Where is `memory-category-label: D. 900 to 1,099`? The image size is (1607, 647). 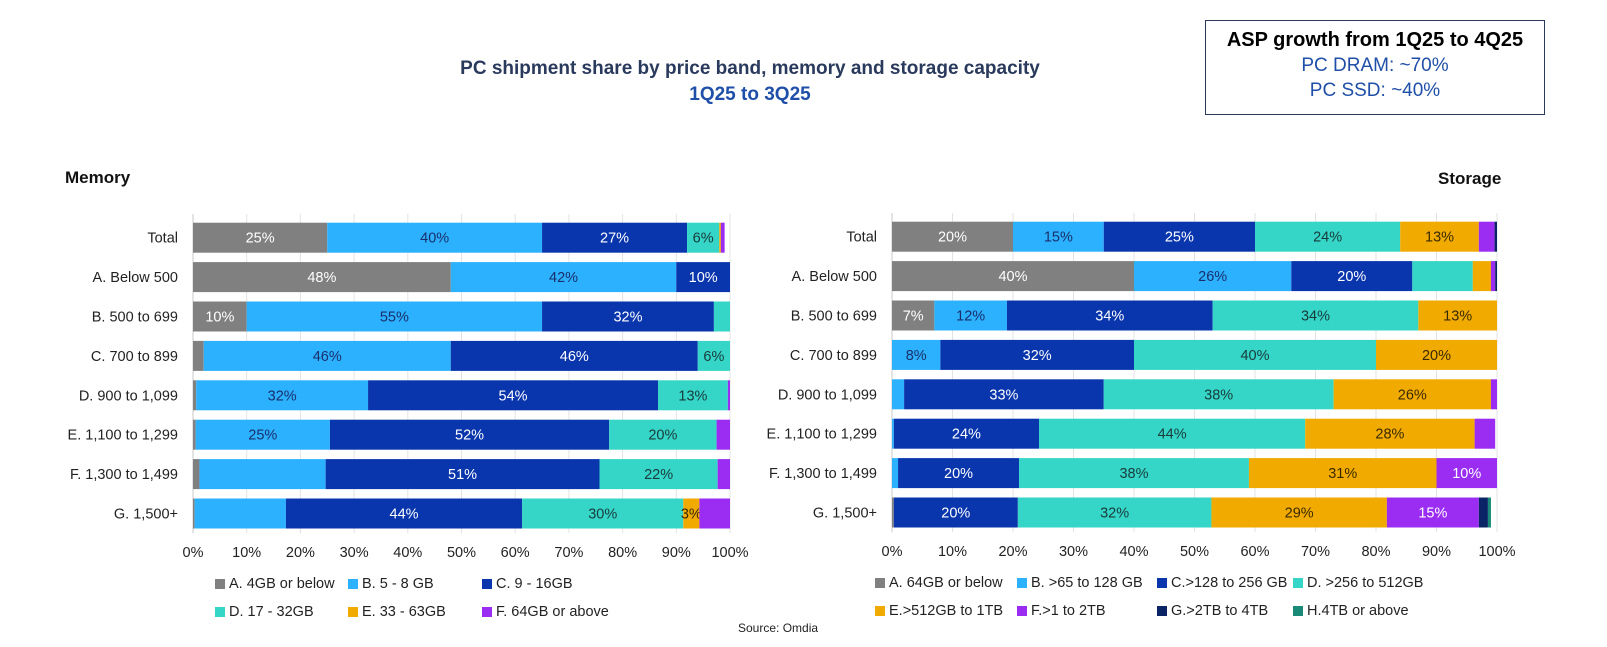
memory-category-label: D. 900 to 1,099 is located at coordinates (128, 396).